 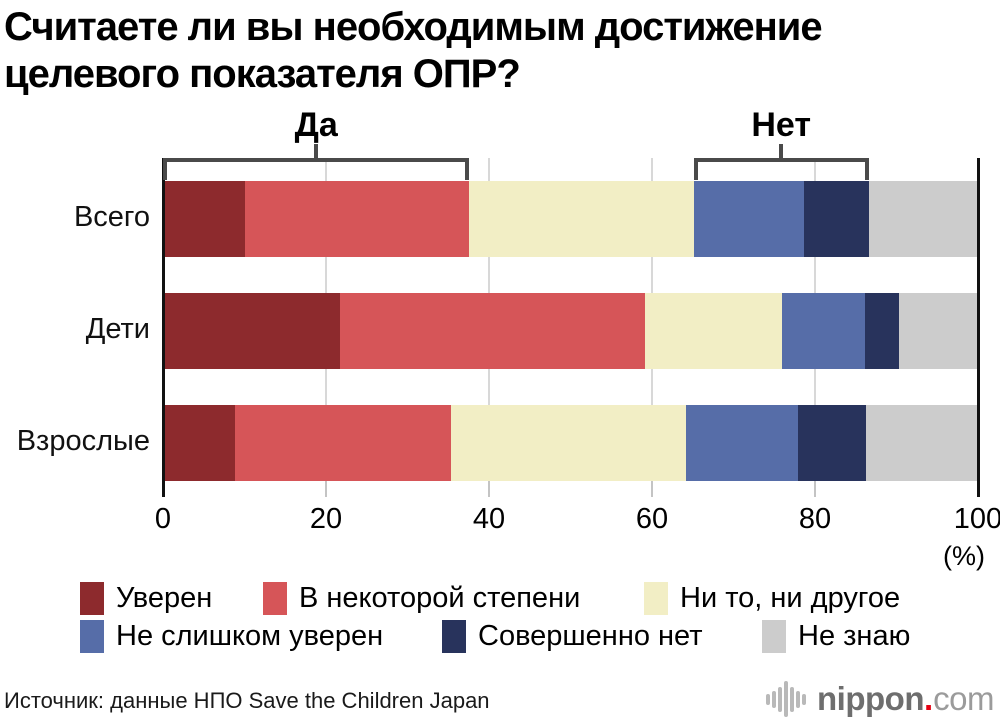 What do you see at coordinates (111, 217) in the screenshot?
I see `category-label-1: Всего` at bounding box center [111, 217].